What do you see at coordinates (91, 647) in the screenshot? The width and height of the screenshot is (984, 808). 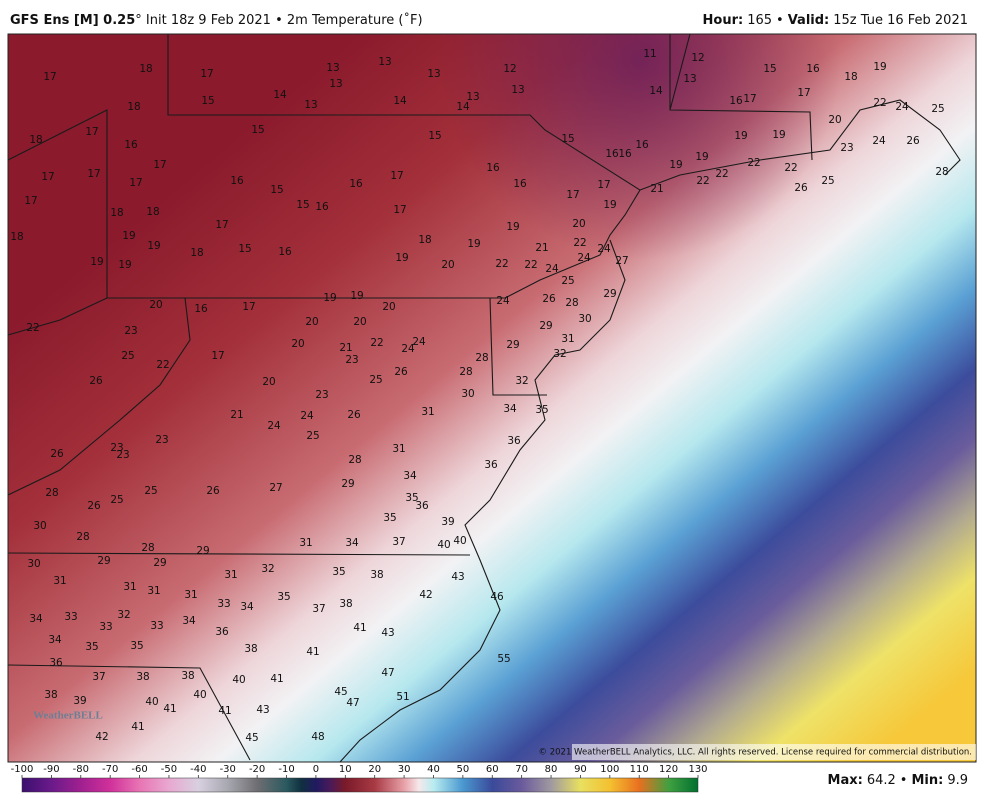 I see `temp-label: 35` at bounding box center [91, 647].